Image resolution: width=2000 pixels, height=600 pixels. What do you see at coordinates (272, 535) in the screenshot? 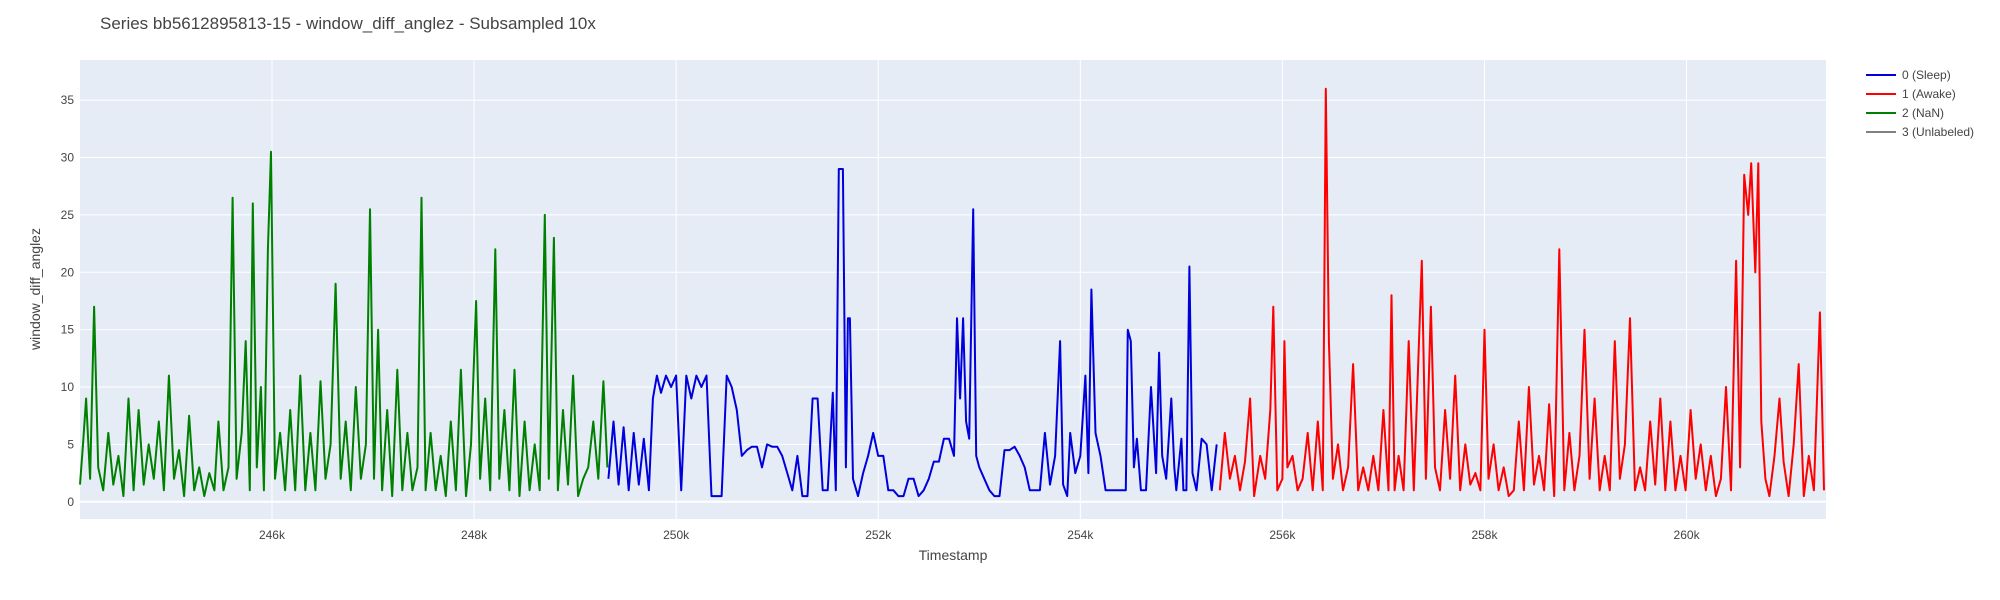
I see `x-tick-label: 246k` at bounding box center [272, 535].